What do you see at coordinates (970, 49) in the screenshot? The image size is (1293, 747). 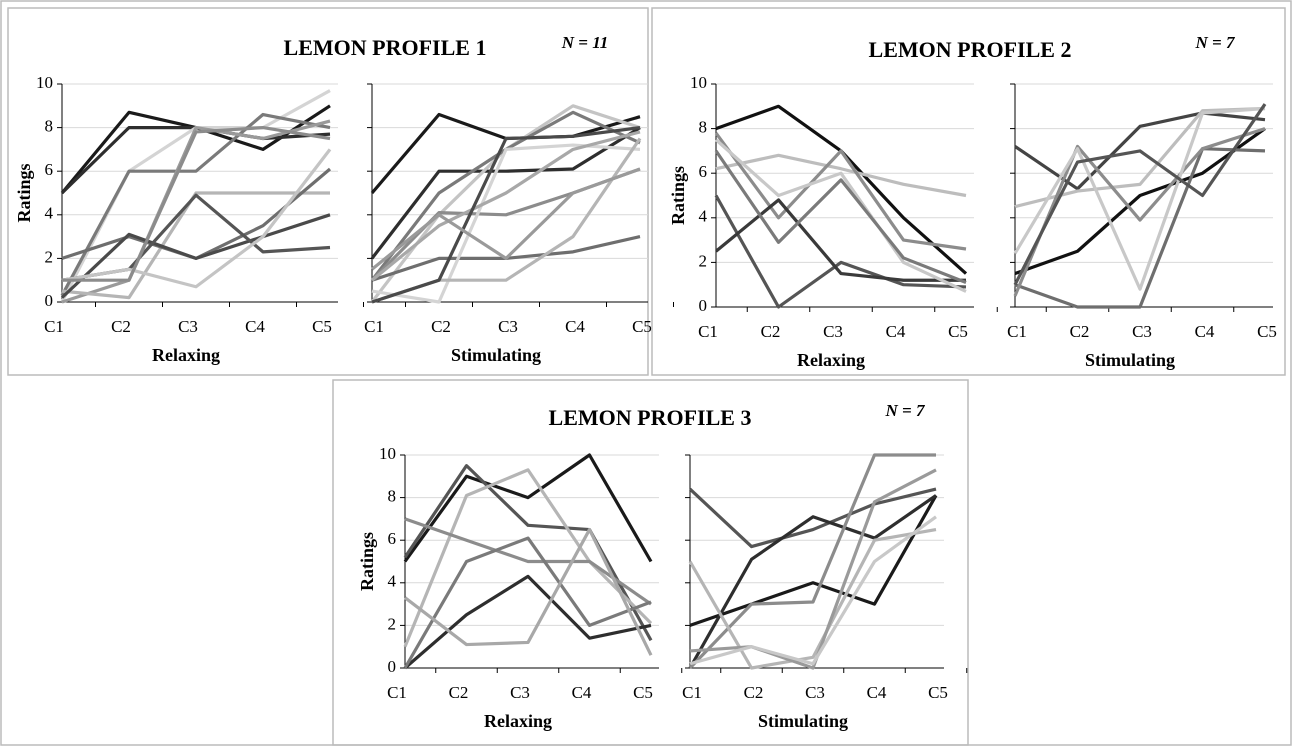 I see `panel-title: LEMON PROFILE 2` at bounding box center [970, 49].